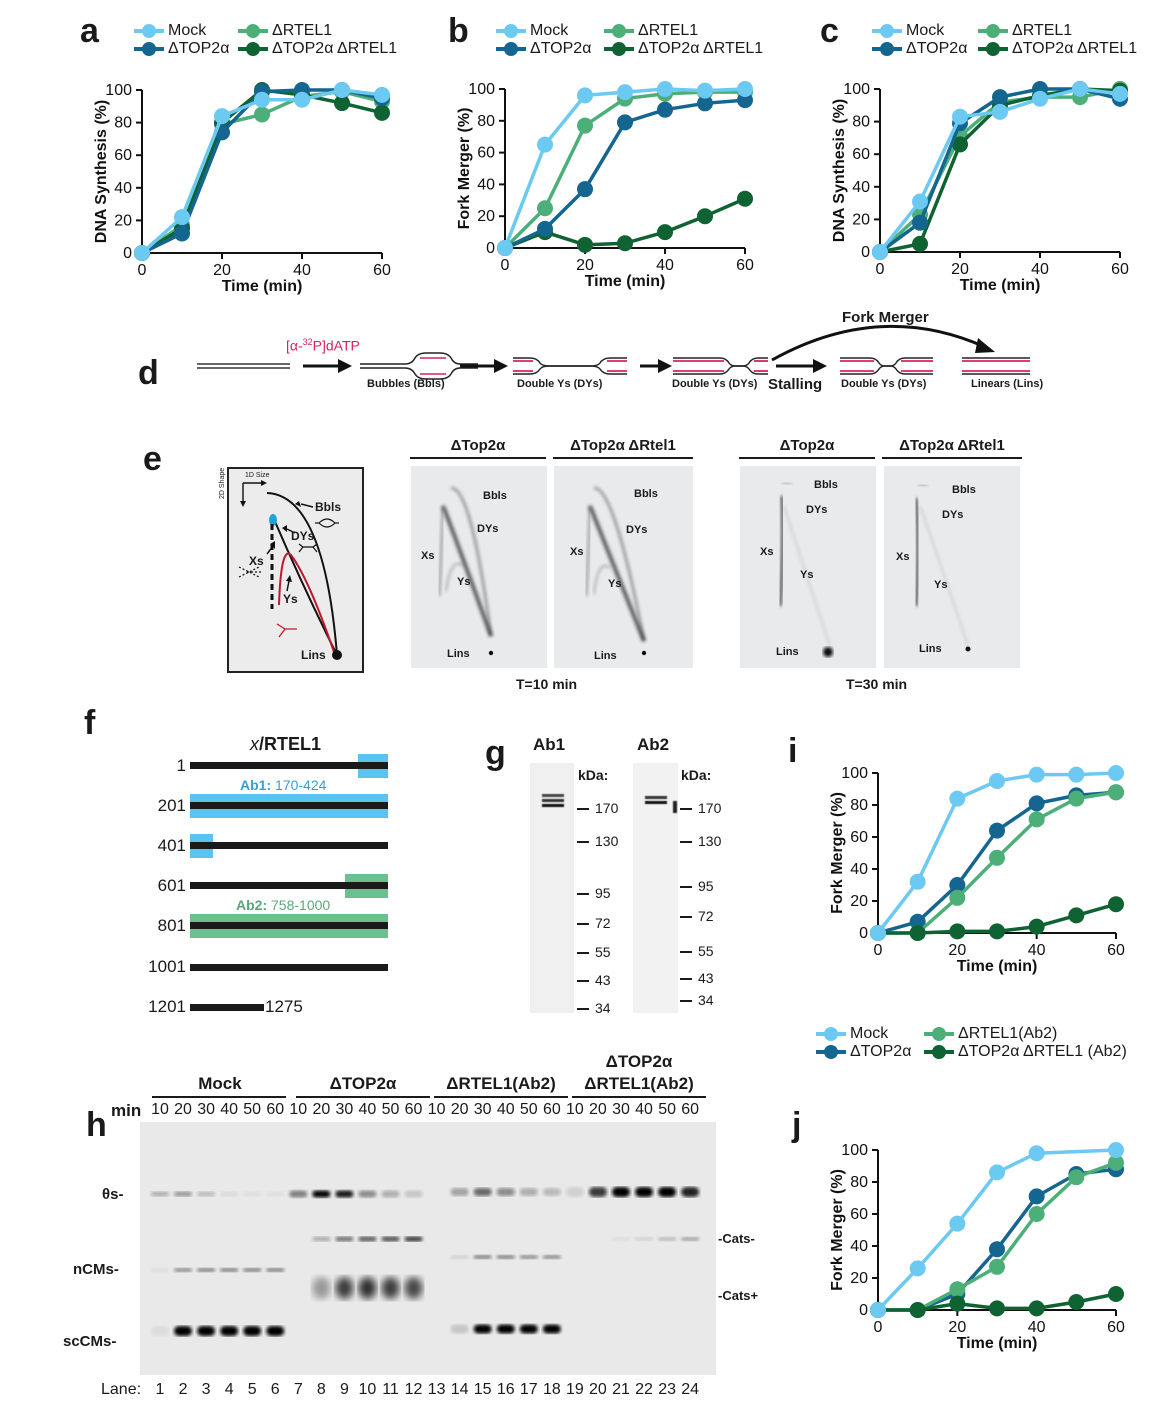 The height and width of the screenshot is (1414, 1157). What do you see at coordinates (302, 574) in the screenshot?
I see `bubble-arc` at bounding box center [302, 574].